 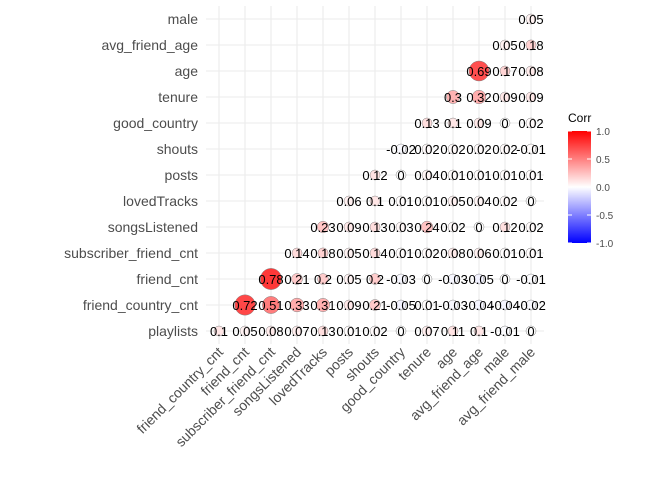 I want to click on corr-value-label: -0.04, so click(x=479, y=305).